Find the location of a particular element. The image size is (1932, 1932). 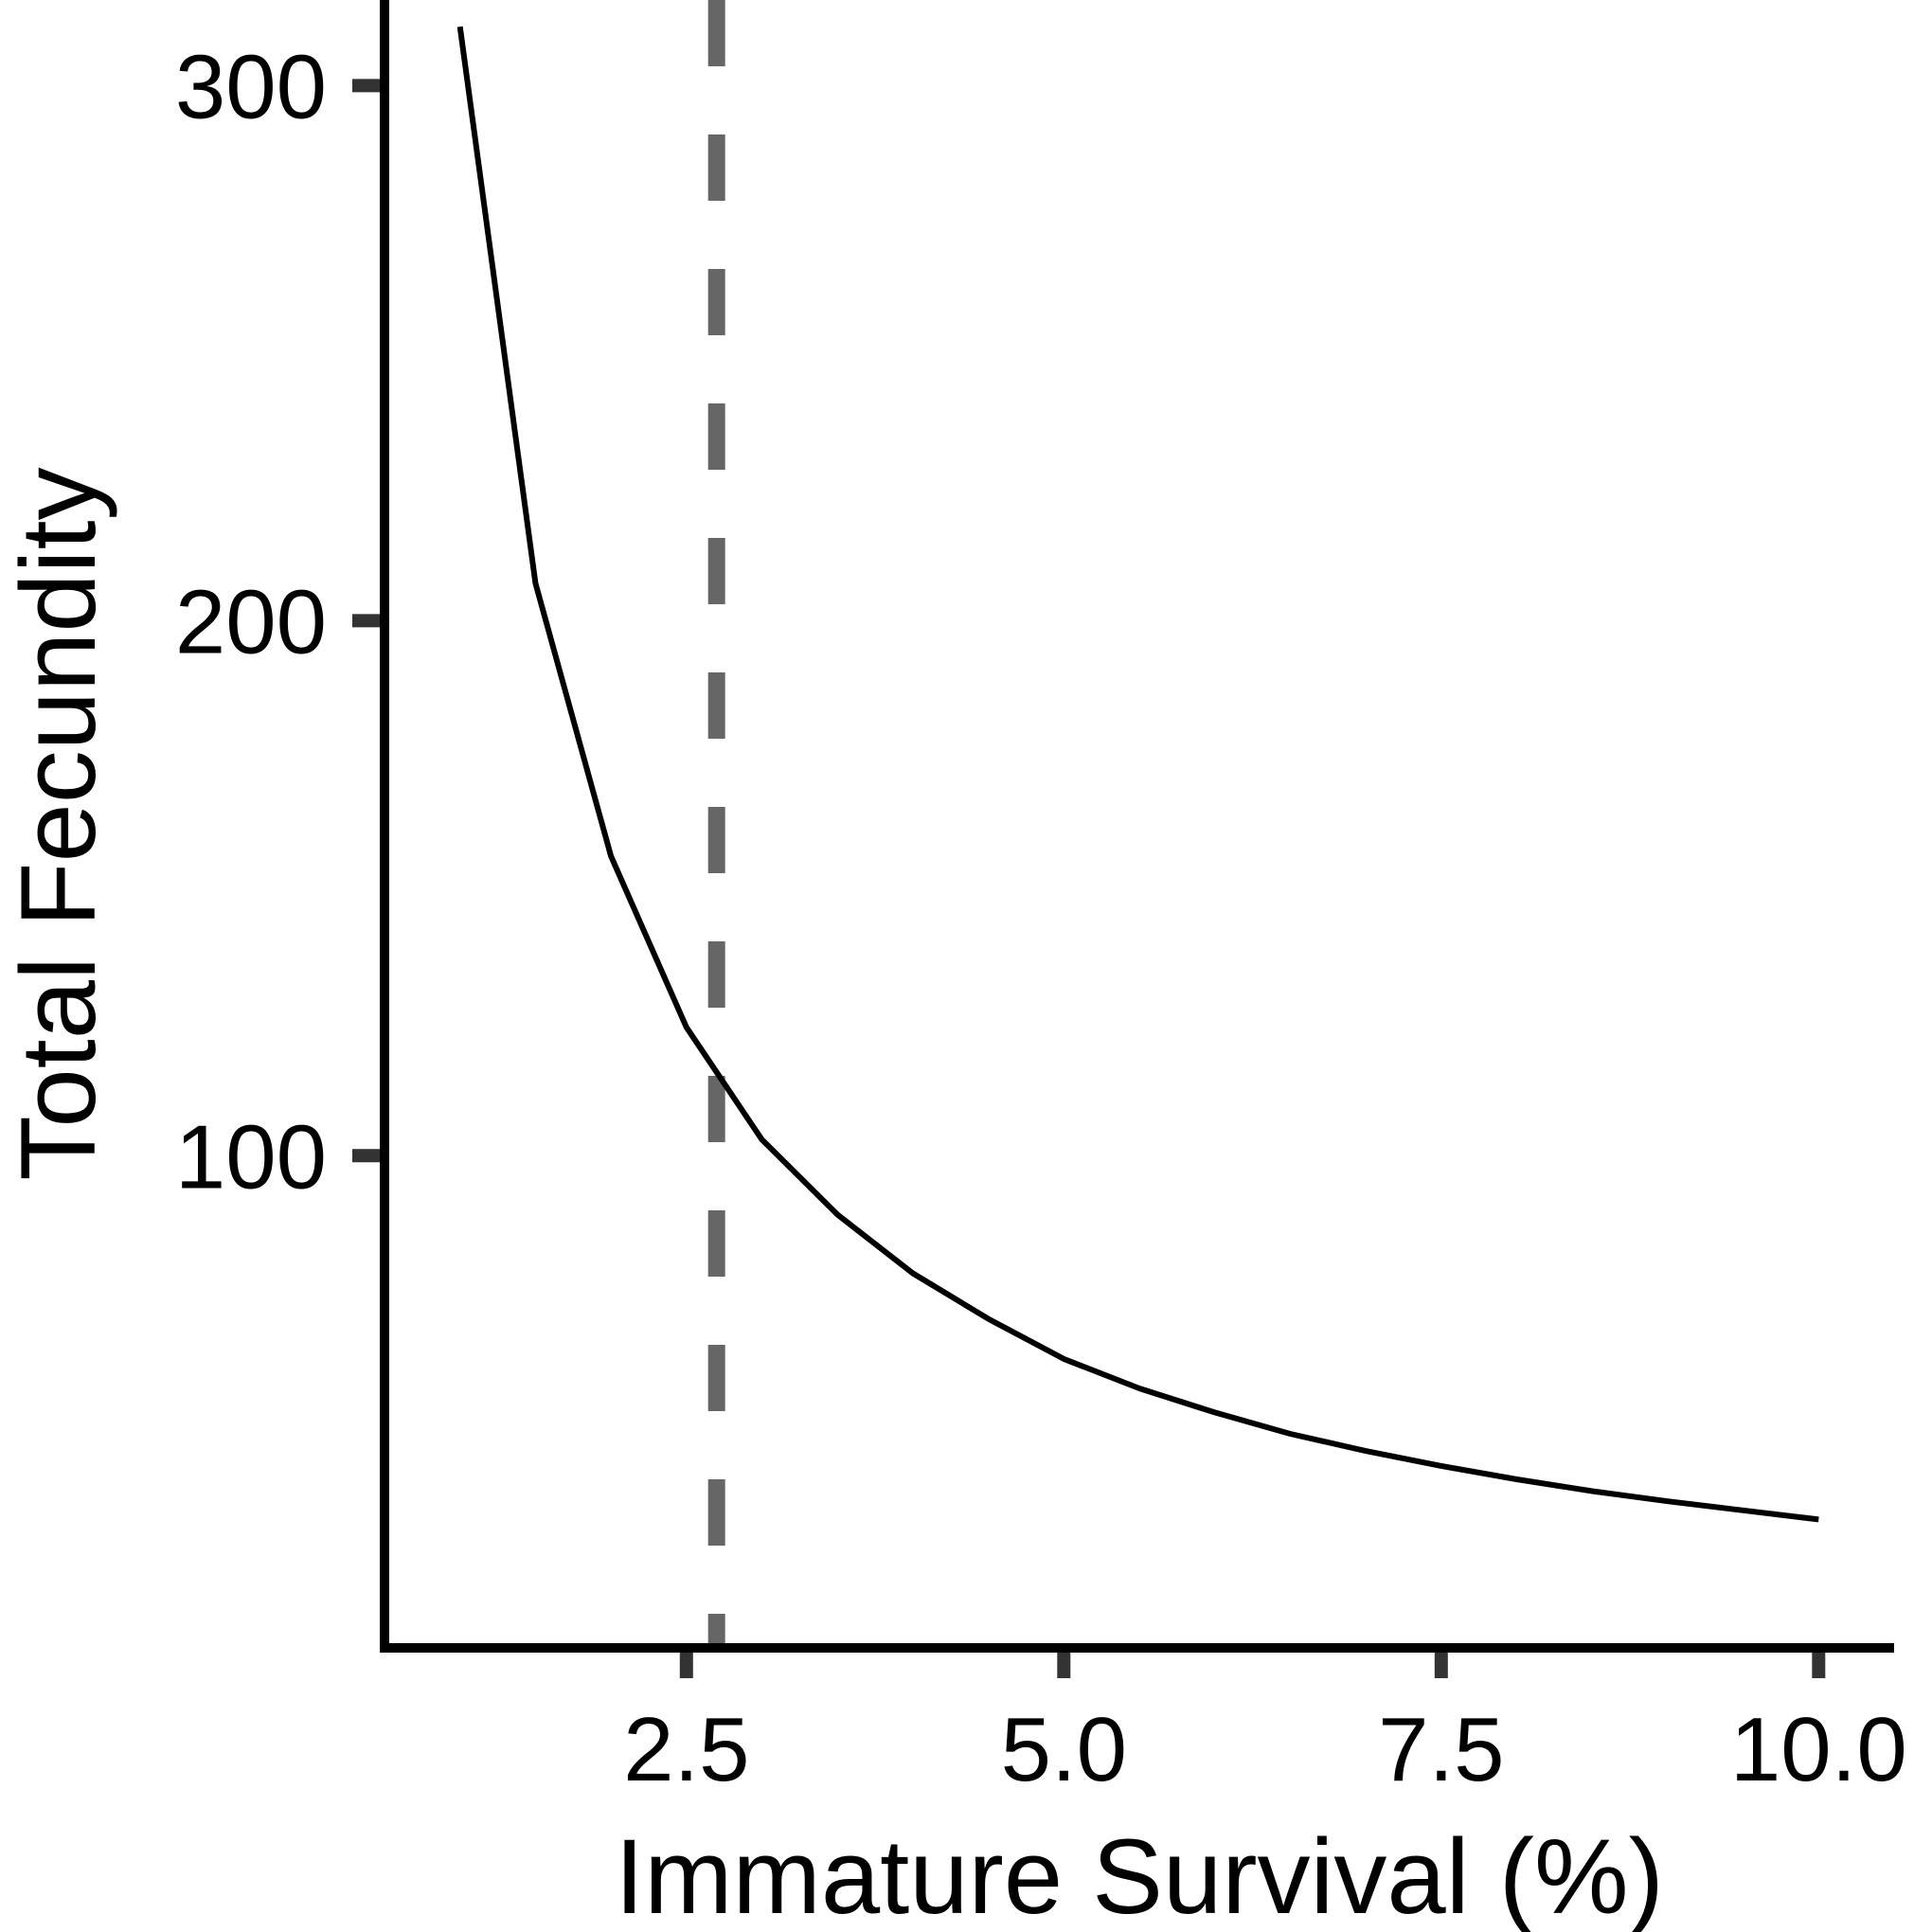

x-tick-label: 2.5 is located at coordinates (686, 1749).